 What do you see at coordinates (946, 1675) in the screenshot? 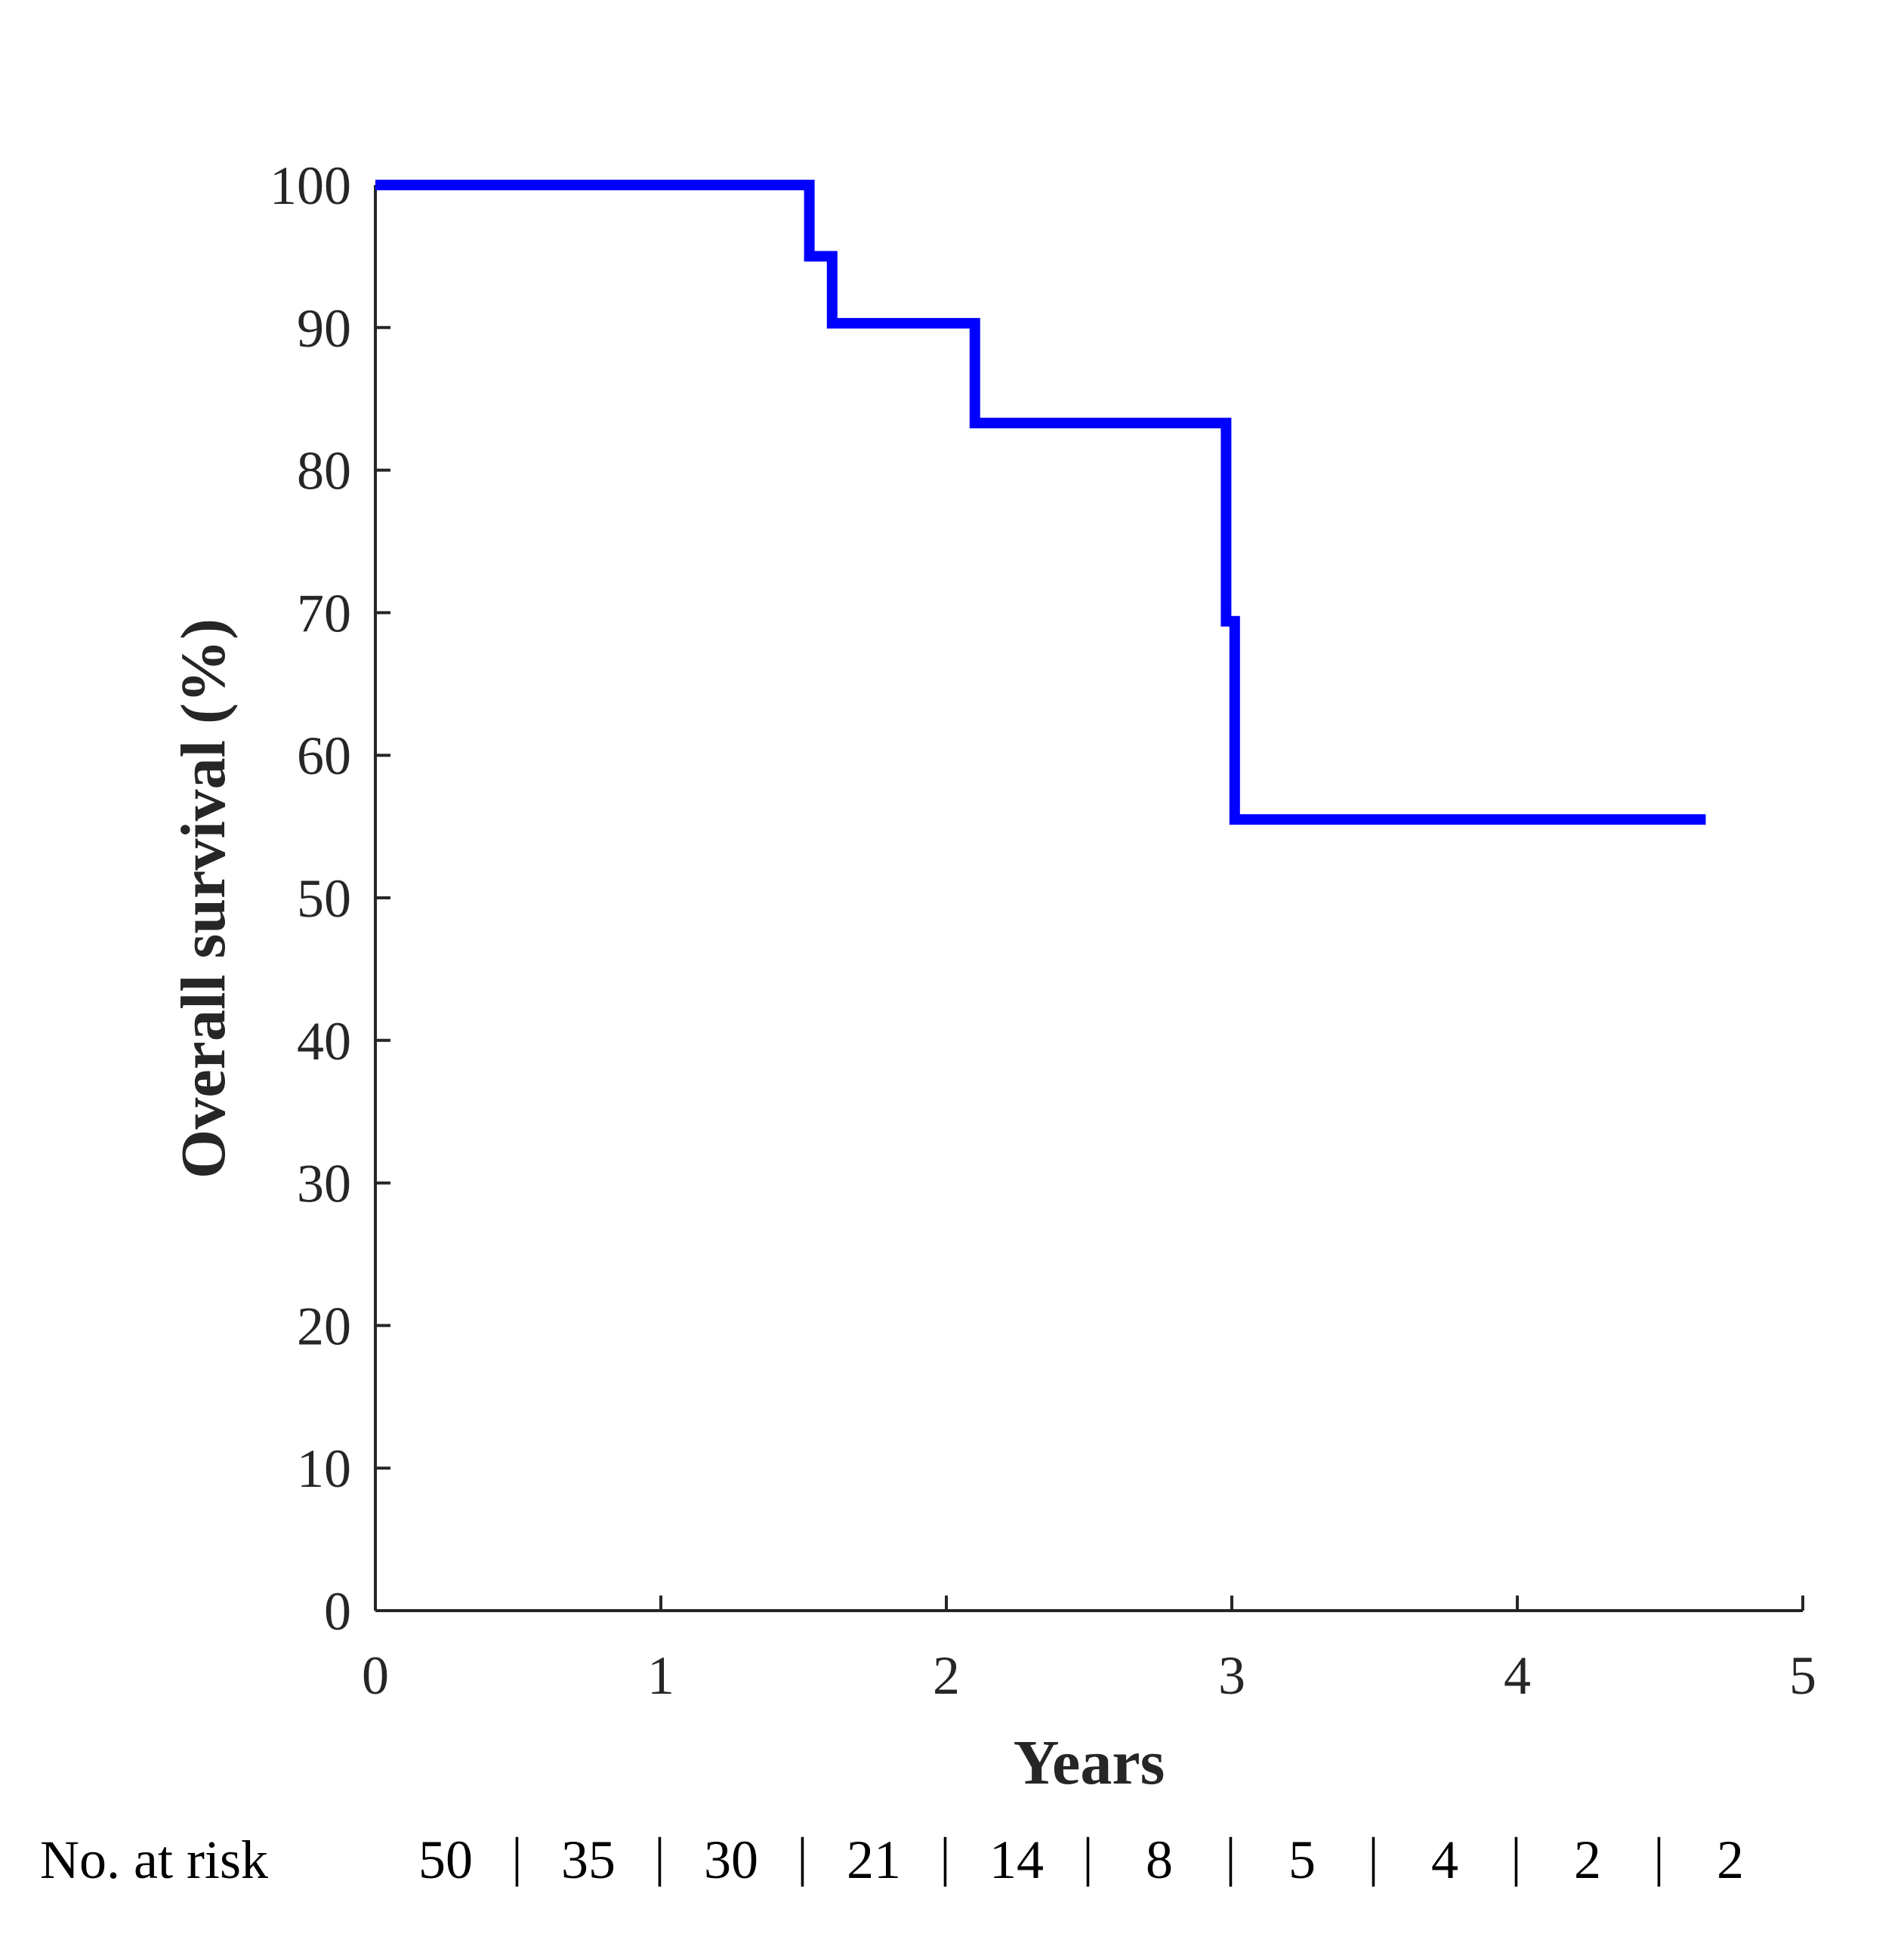
I see `x-tick-label: 2` at bounding box center [946, 1675].